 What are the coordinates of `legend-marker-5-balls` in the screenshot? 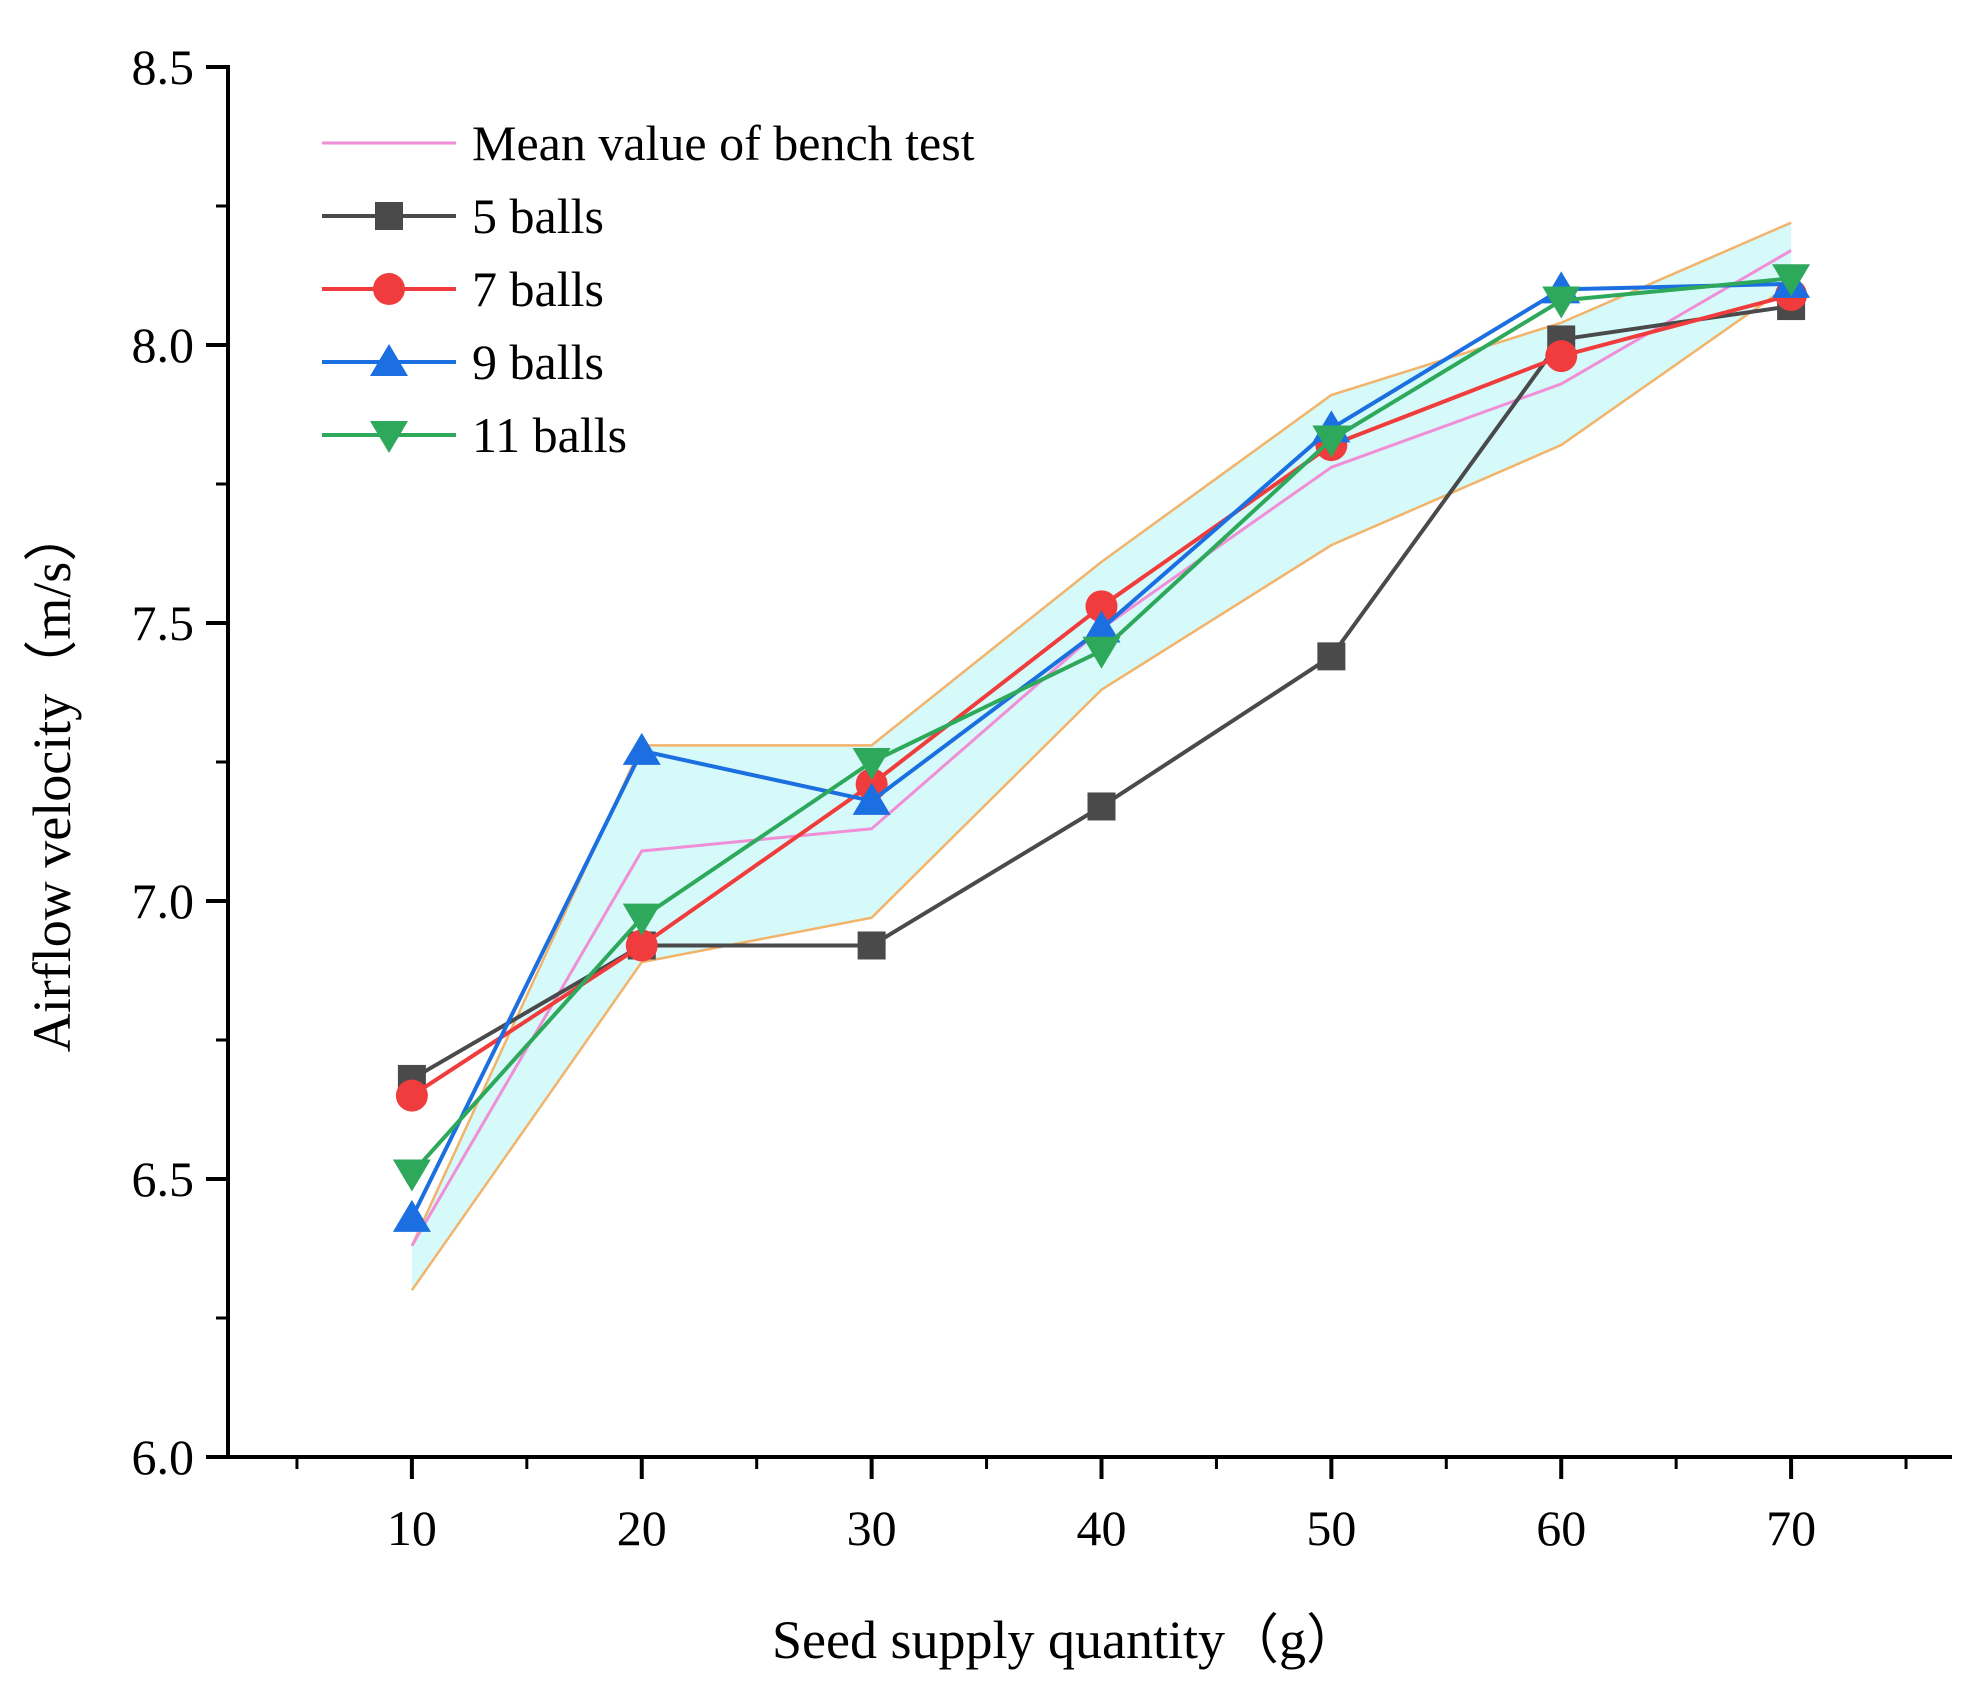 It's located at (389, 216).